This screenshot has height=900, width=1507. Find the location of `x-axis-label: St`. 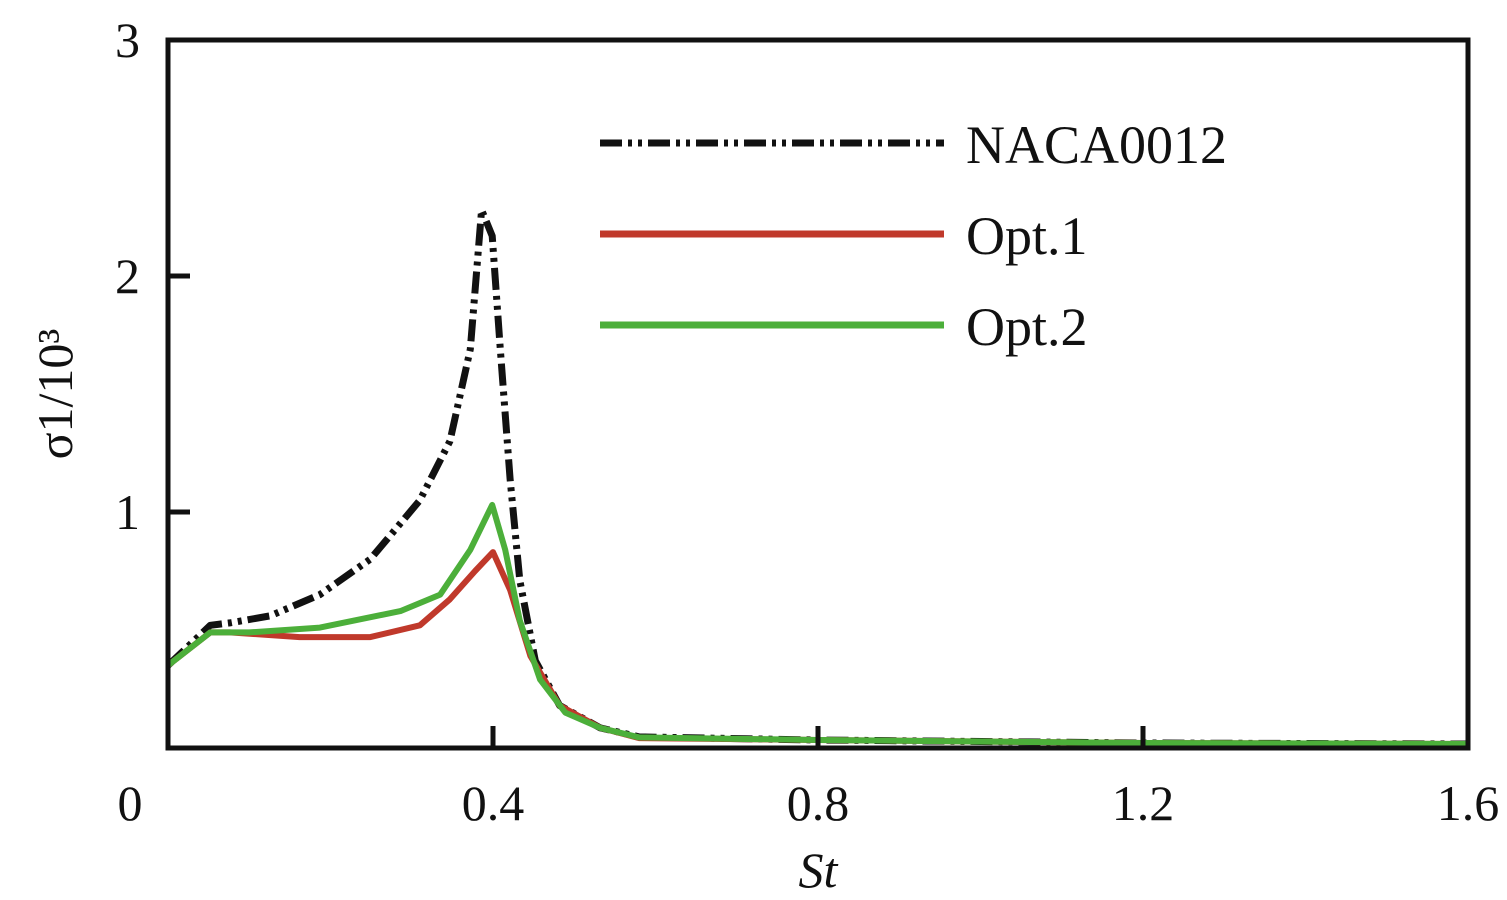

x-axis-label: St is located at coordinates (819, 870).